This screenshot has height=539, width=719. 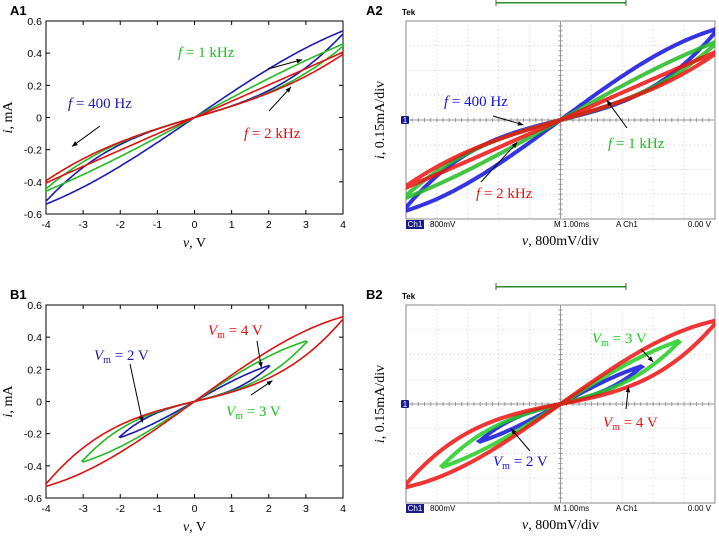 I want to click on y-axis-label: i, 0.15mA/div, so click(x=380, y=404).